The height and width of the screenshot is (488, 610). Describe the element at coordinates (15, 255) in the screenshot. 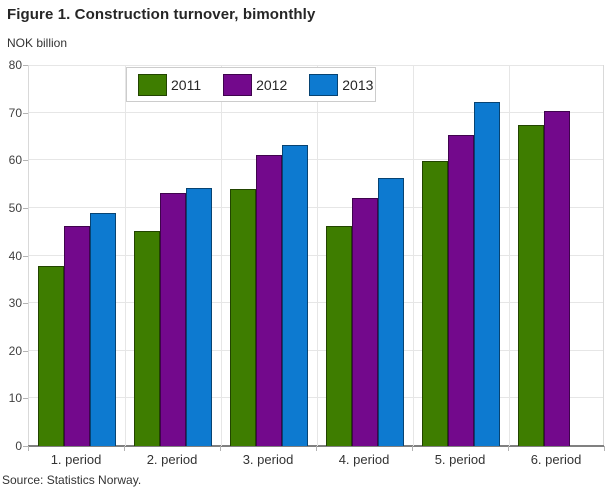

I see `y-tick-label-40: 40` at that location.